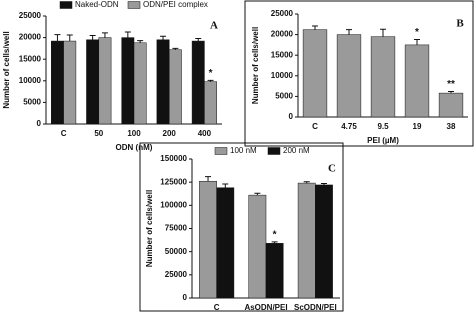 The image size is (474, 312). I want to click on panel-label: A, so click(214, 26).